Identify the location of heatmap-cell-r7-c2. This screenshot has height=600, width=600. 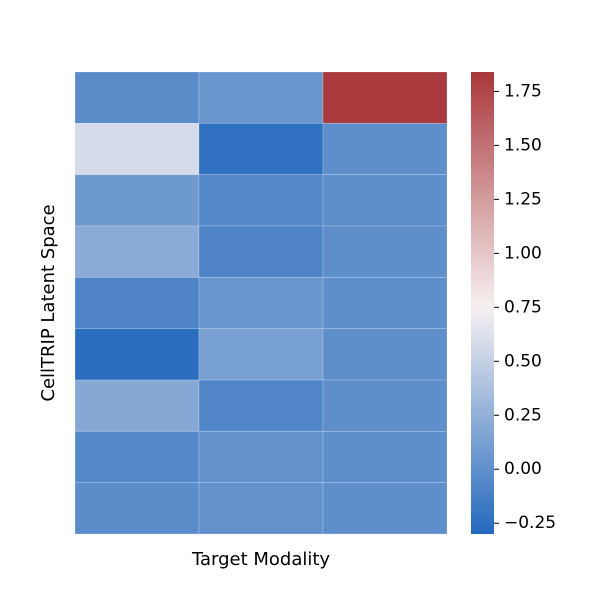
(261, 405).